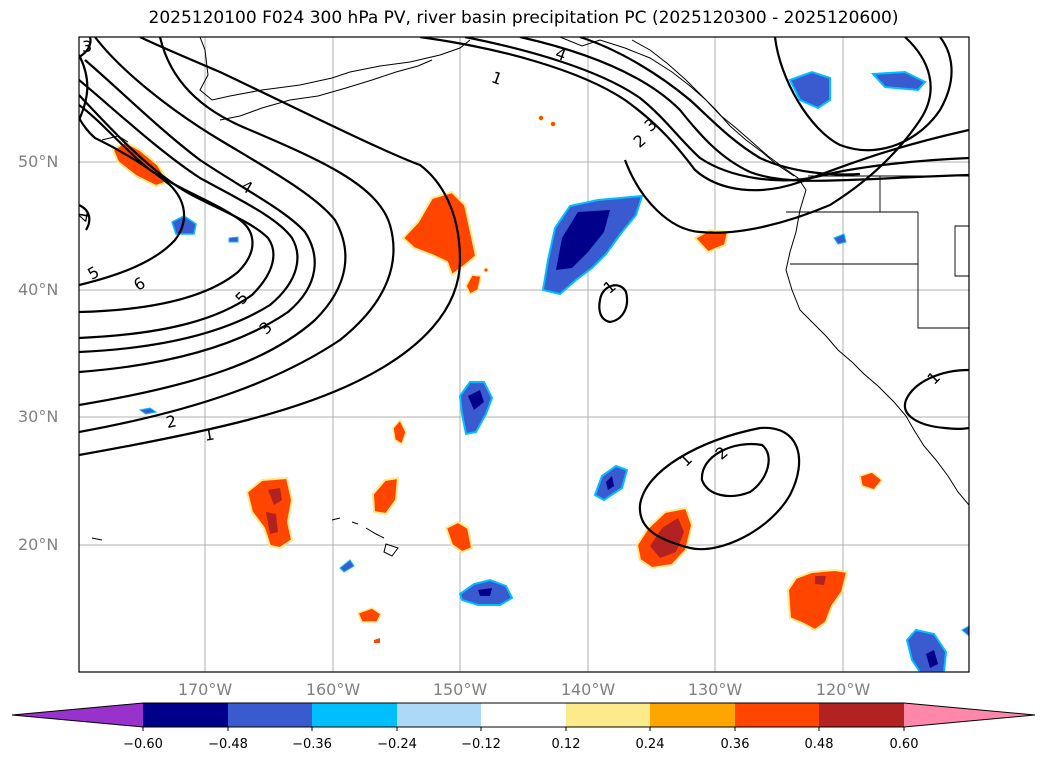  I want to click on lon-label-150w: 150°W, so click(460, 689).